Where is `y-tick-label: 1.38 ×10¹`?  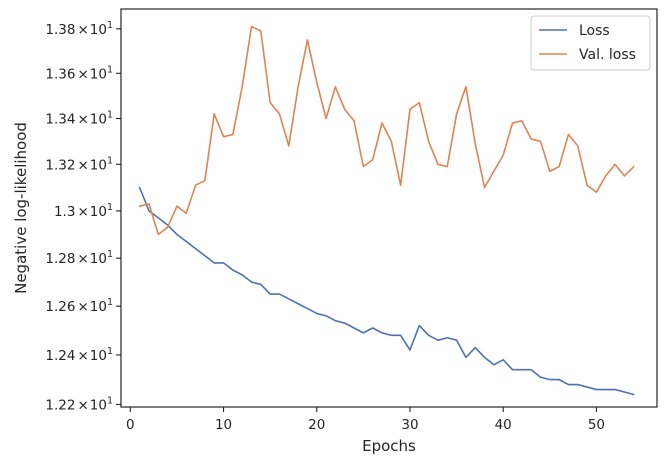 y-tick-label: 1.38 ×10¹ is located at coordinates (79, 29).